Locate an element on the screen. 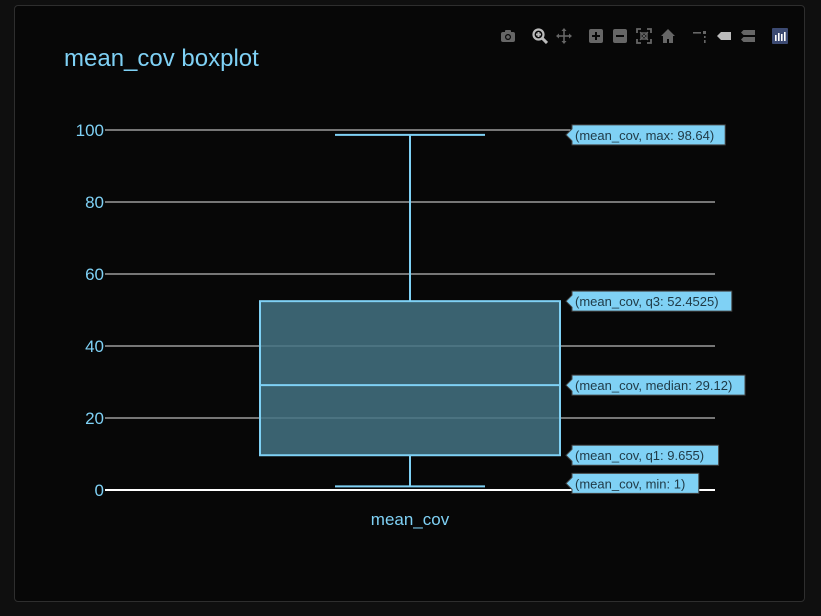 The image size is (821, 616). plotly-logo-icon is located at coordinates (780, 36).